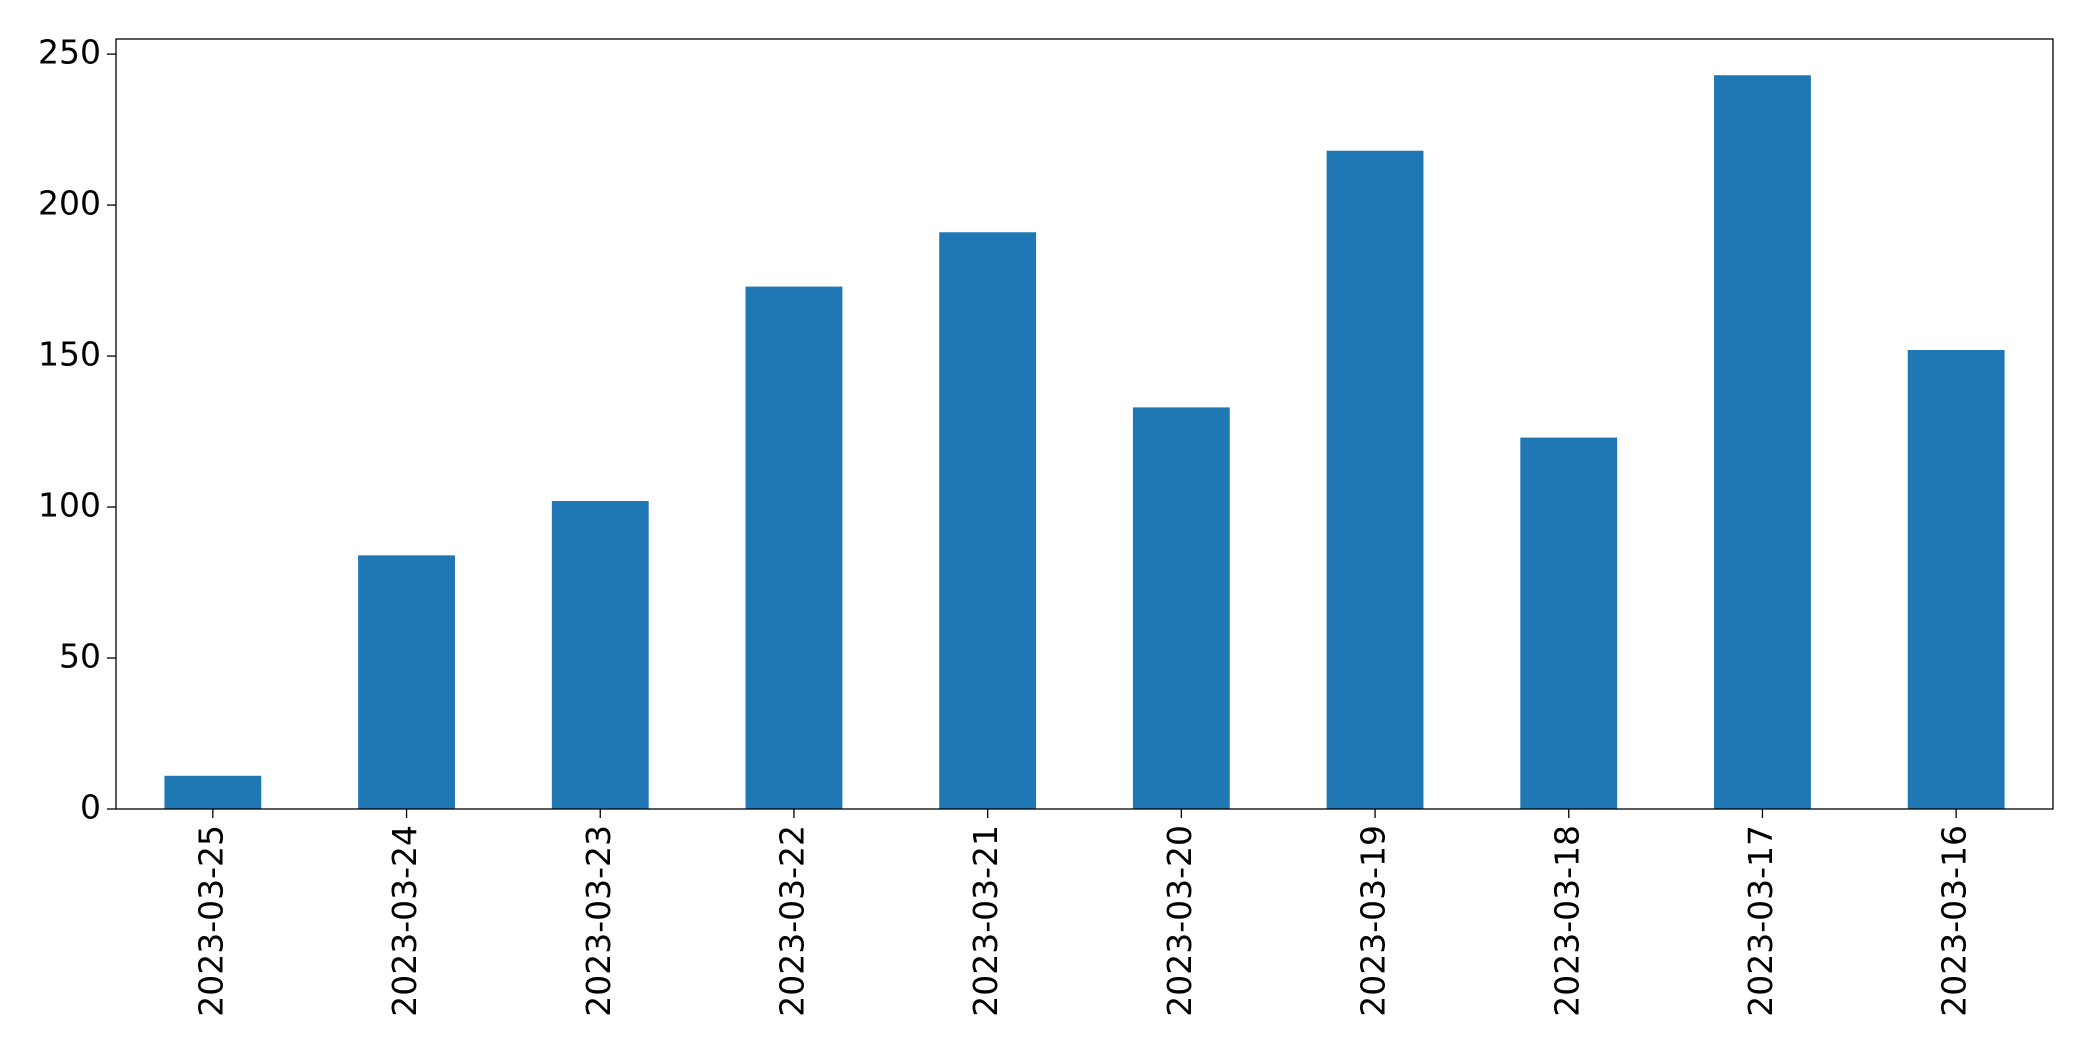  Describe the element at coordinates (69, 354) in the screenshot. I see `y-tick-label: 150` at that location.